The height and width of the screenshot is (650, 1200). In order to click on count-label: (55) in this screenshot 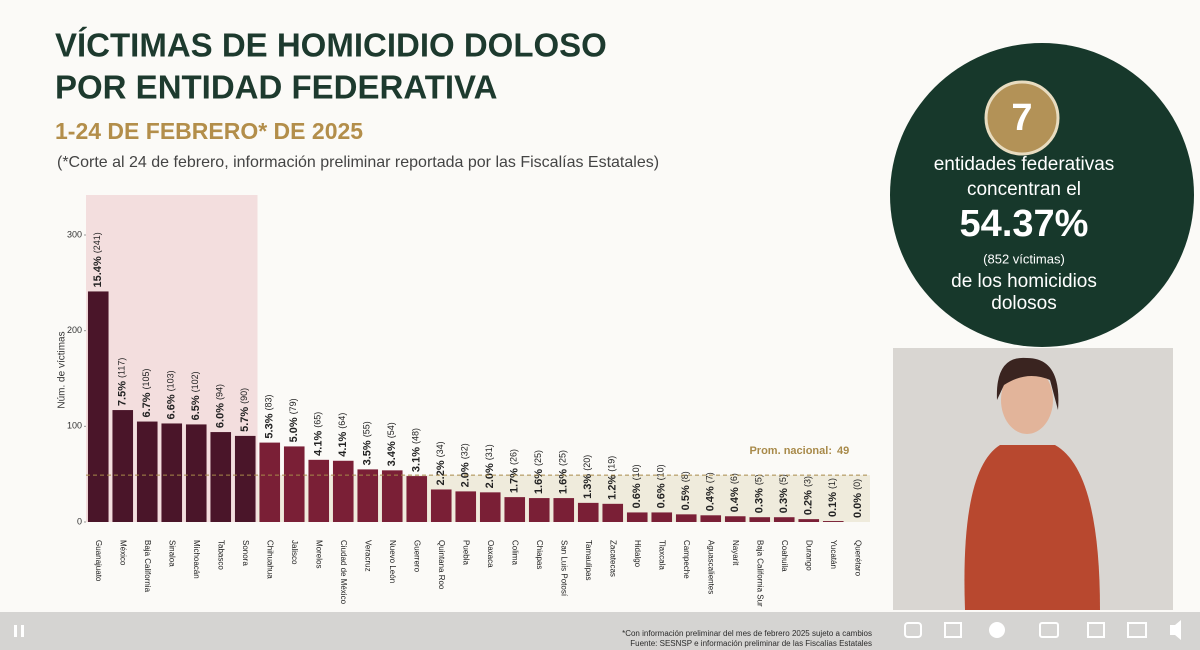, I will do `click(367, 429)`.